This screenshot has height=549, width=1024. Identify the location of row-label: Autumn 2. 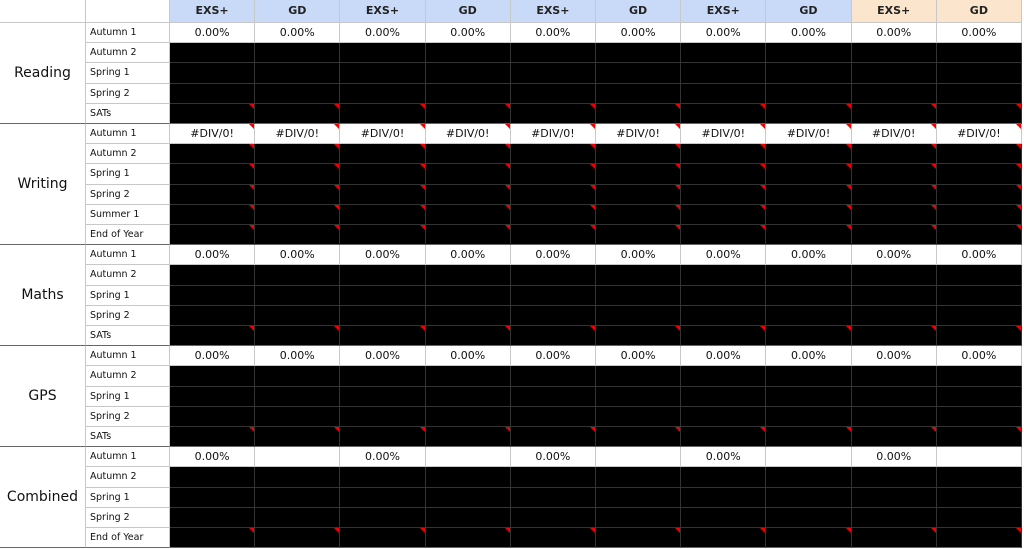
(128, 275).